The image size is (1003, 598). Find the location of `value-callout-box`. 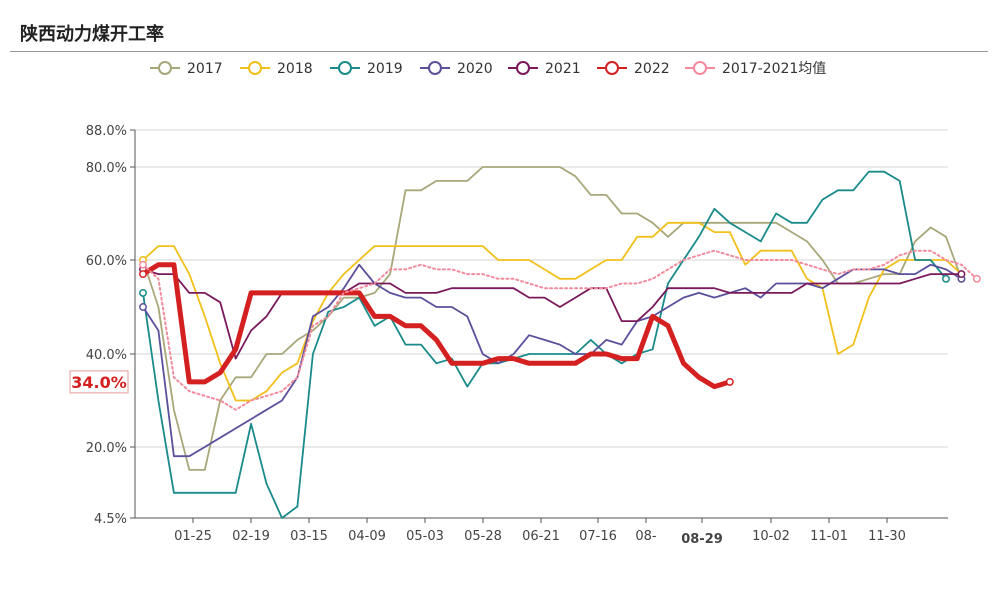

value-callout-box is located at coordinates (99, 382).